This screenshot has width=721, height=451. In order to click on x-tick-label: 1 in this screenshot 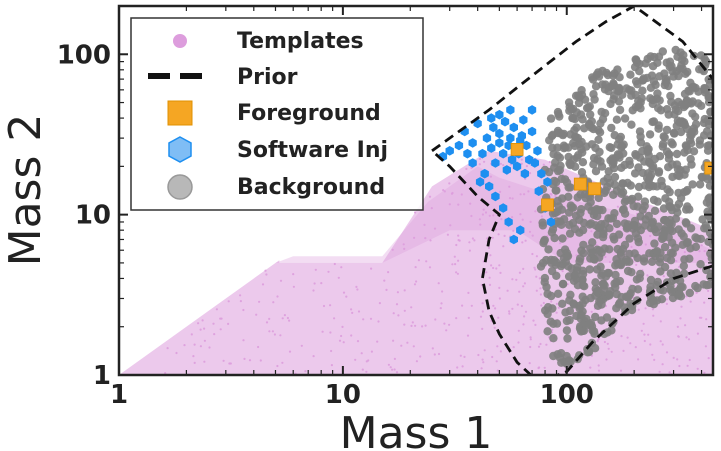, I will do `click(119, 395)`.